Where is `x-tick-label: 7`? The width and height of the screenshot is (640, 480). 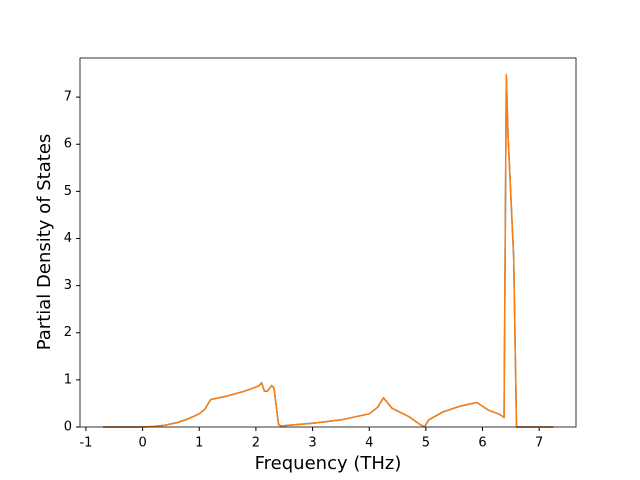 x-tick-label: 7 is located at coordinates (539, 443).